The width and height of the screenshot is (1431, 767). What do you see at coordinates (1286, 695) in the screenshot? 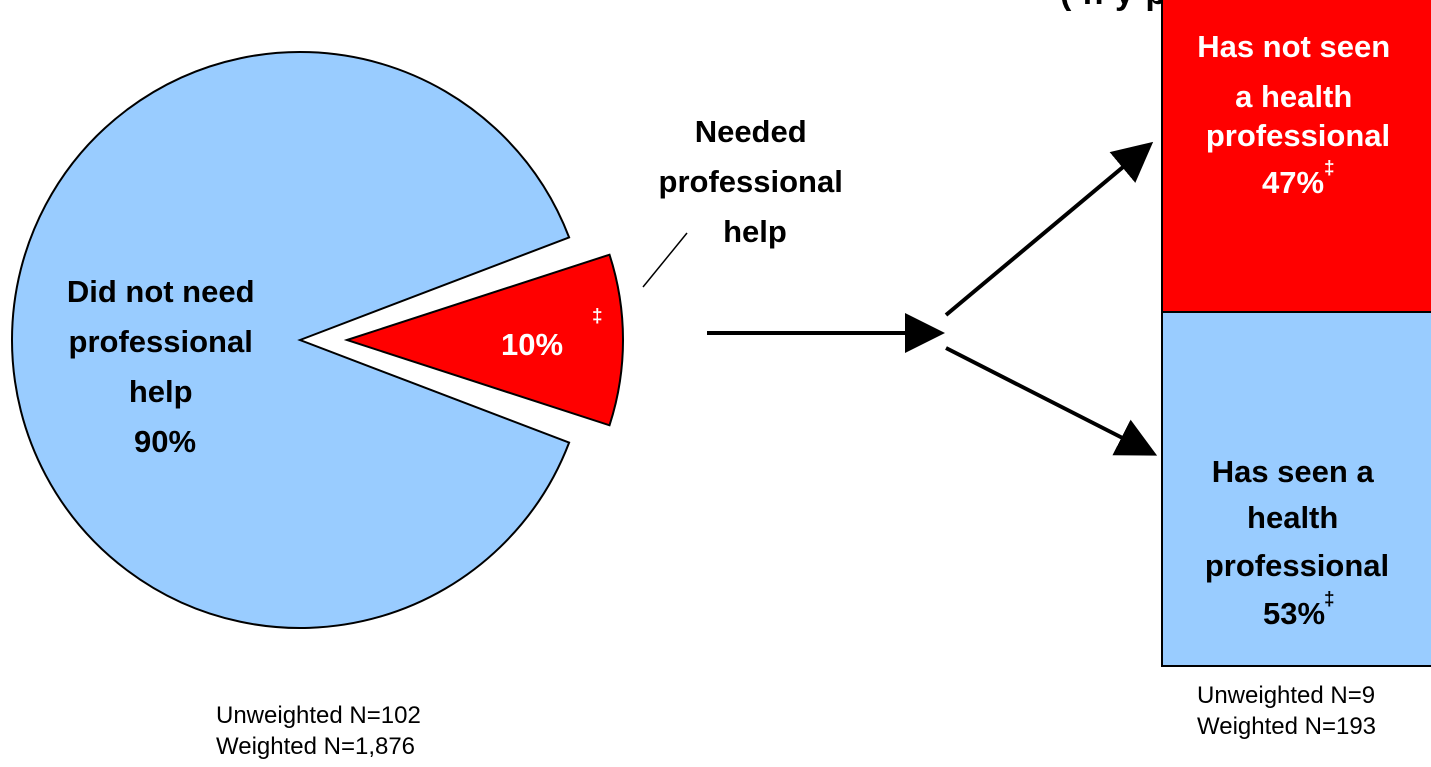
I see `bar-footnote-unweighted: Unweighted N=9` at bounding box center [1286, 695].